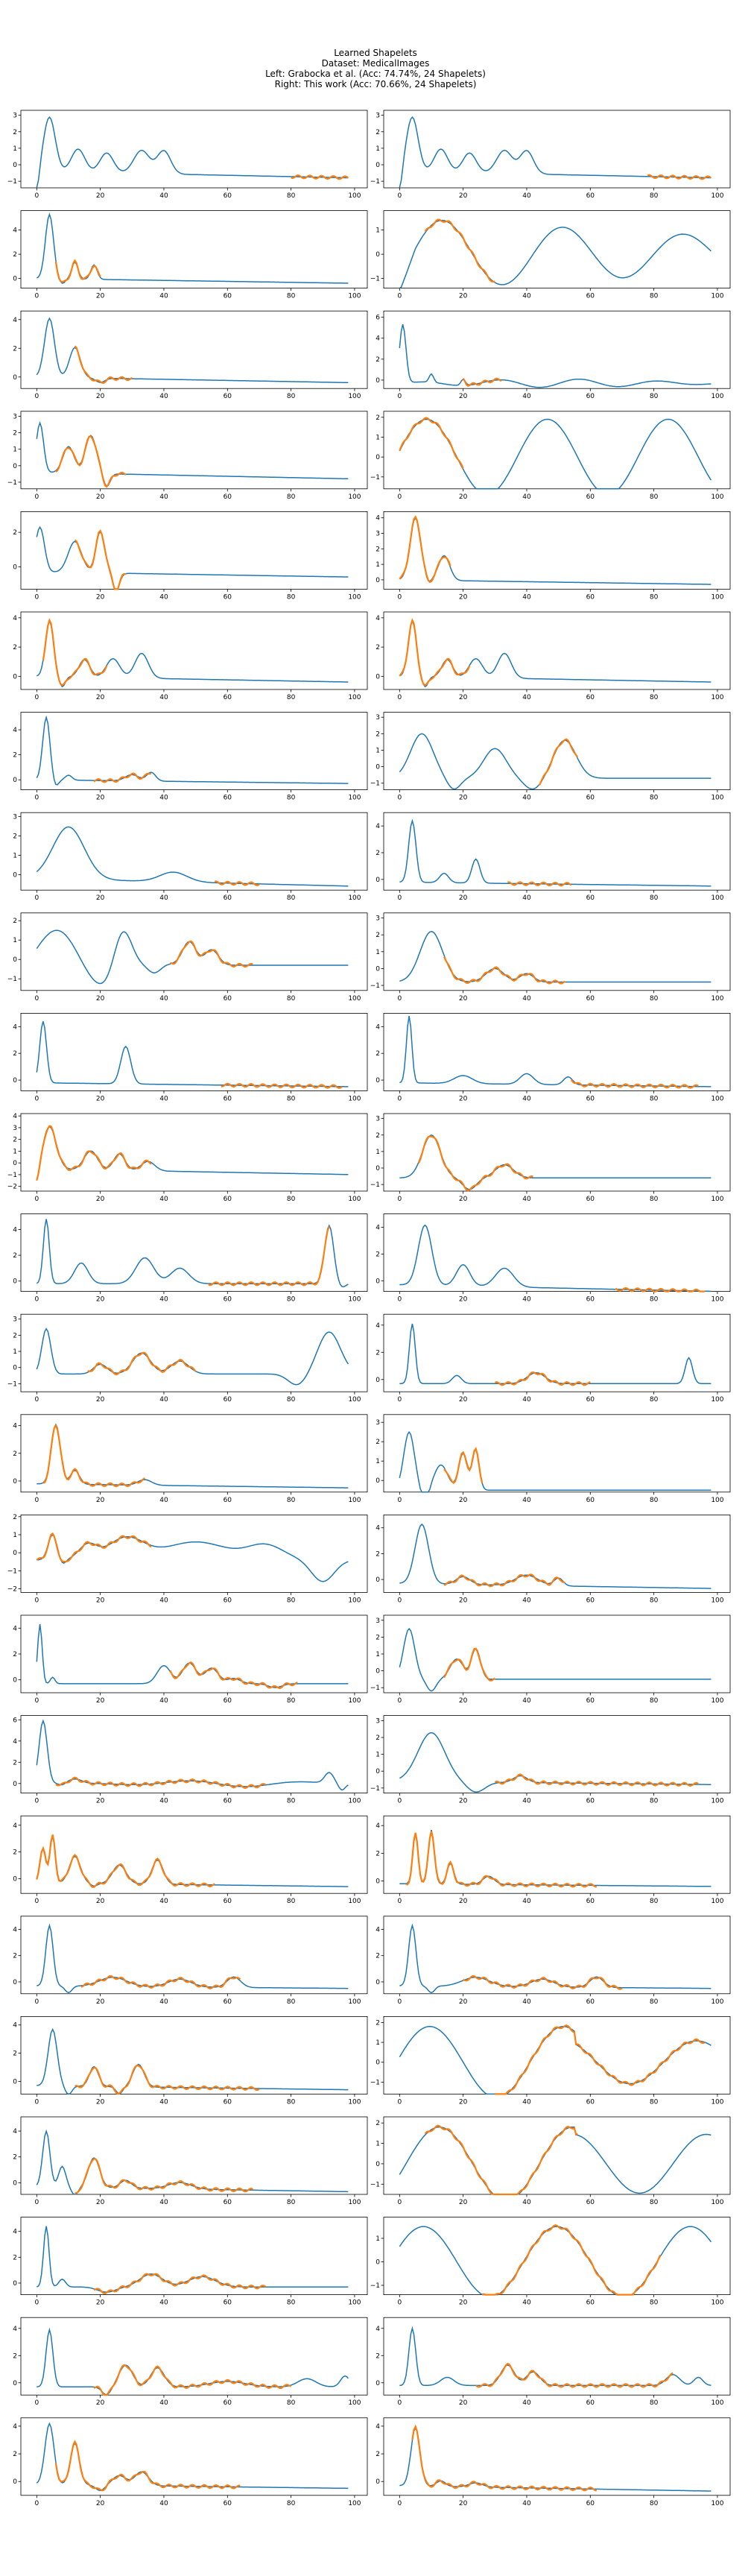  Describe the element at coordinates (550, 757) in the screenshot. I see `subplot-r7-right: 0 20 40 60 80 100 −1 0 1 2 3` at that location.